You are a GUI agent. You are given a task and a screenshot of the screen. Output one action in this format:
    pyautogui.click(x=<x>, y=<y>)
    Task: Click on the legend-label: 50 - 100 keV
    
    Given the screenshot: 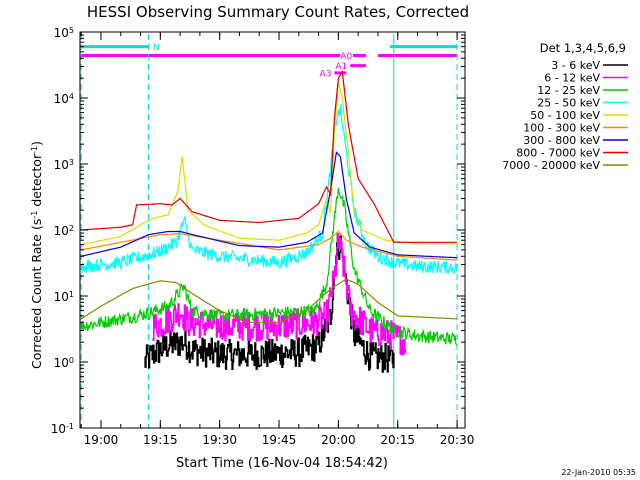 What is the action you would take?
    pyautogui.click(x=565, y=115)
    